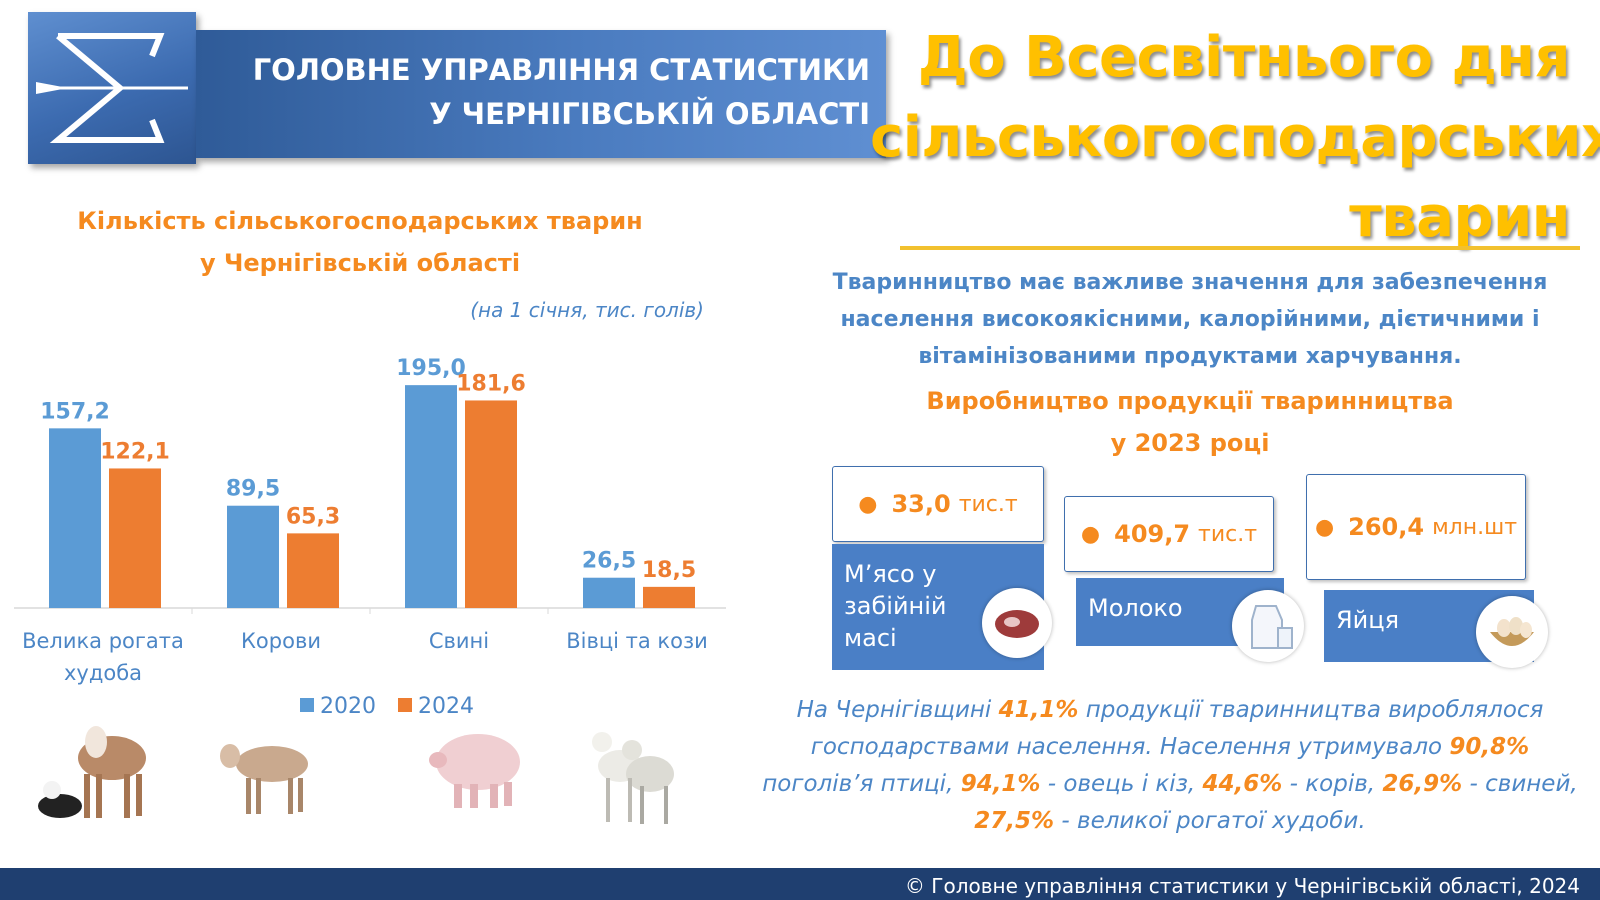 This screenshot has height=900, width=1600. What do you see at coordinates (1017, 623) in the screenshot?
I see `meat-icon` at bounding box center [1017, 623].